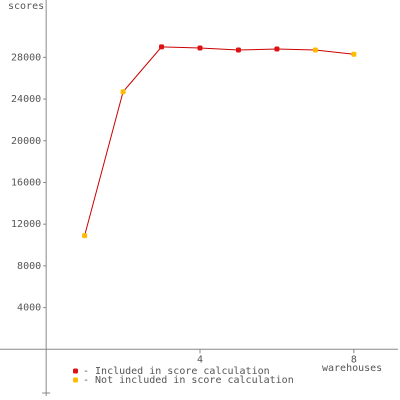 Image resolution: width=400 pixels, height=400 pixels. I want to click on legend-label: - Included in score calculation, so click(176, 371).